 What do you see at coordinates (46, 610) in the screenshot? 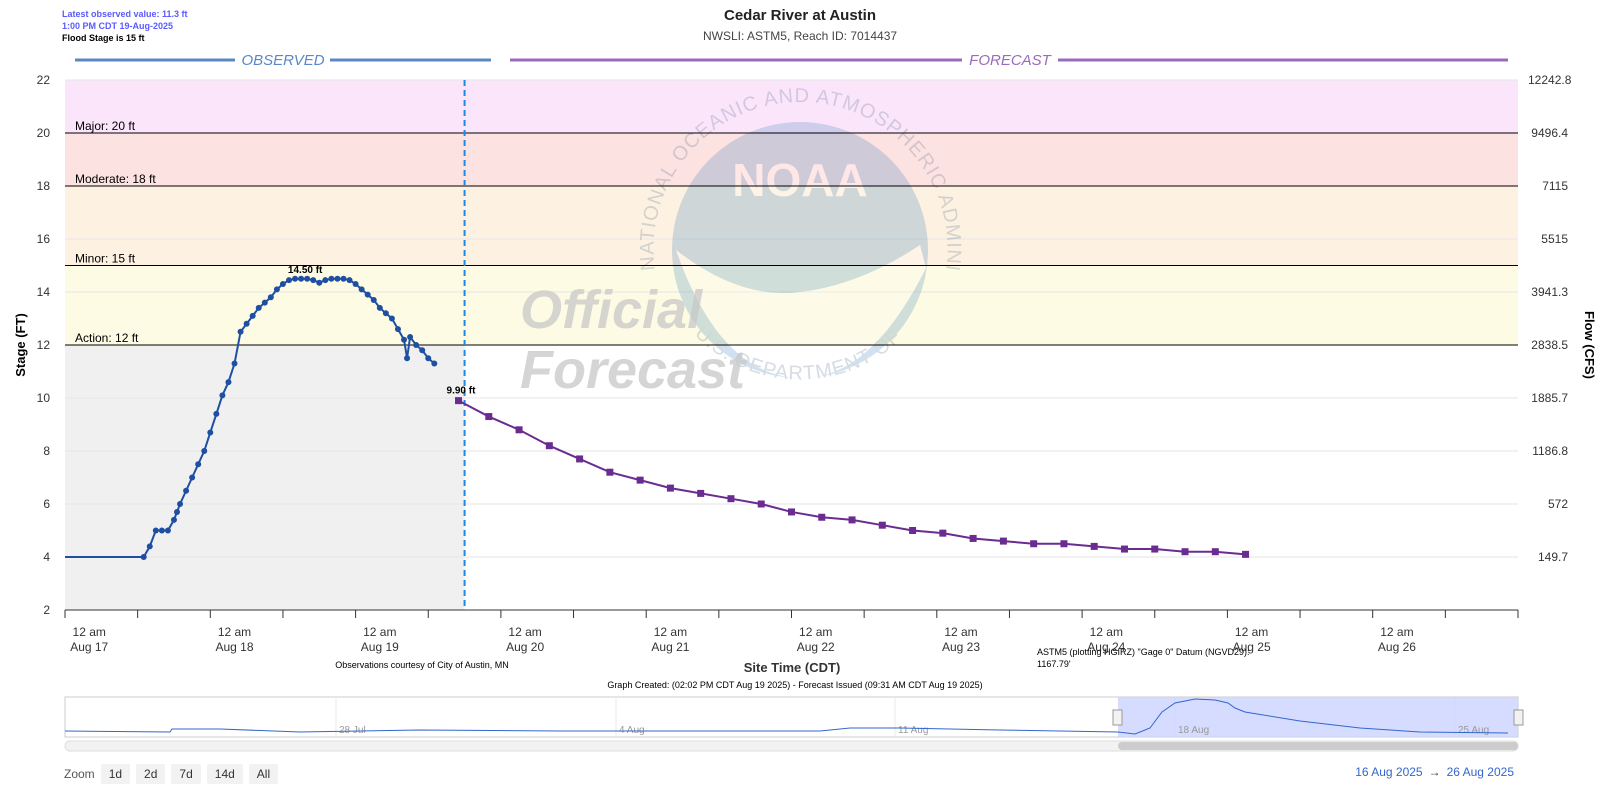
I see `y-tick-label: 2` at bounding box center [46, 610].